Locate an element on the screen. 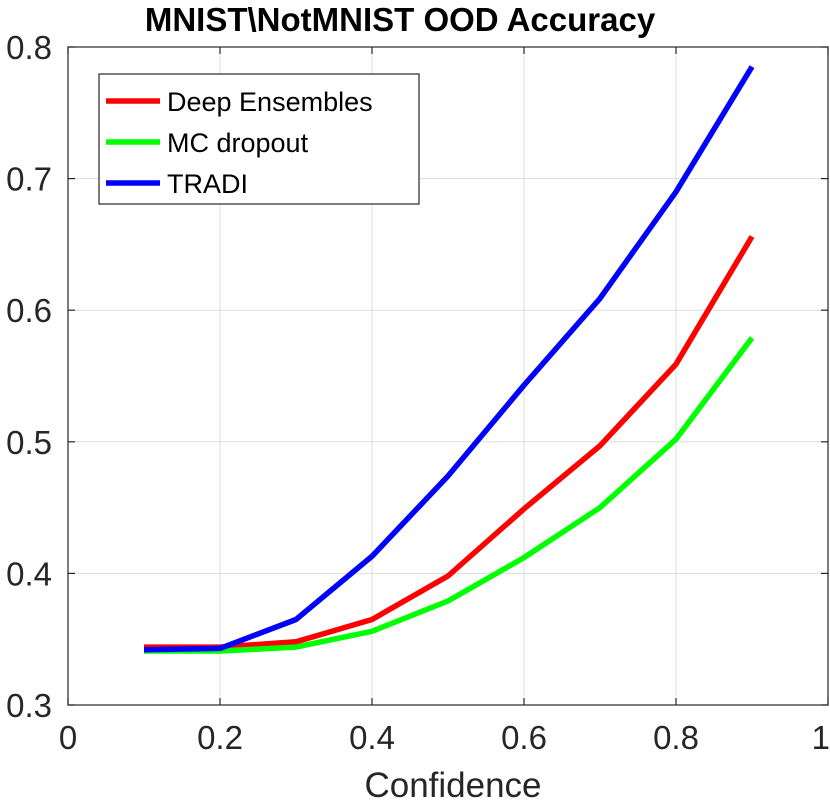  legend-label: MC dropout is located at coordinates (238, 143).